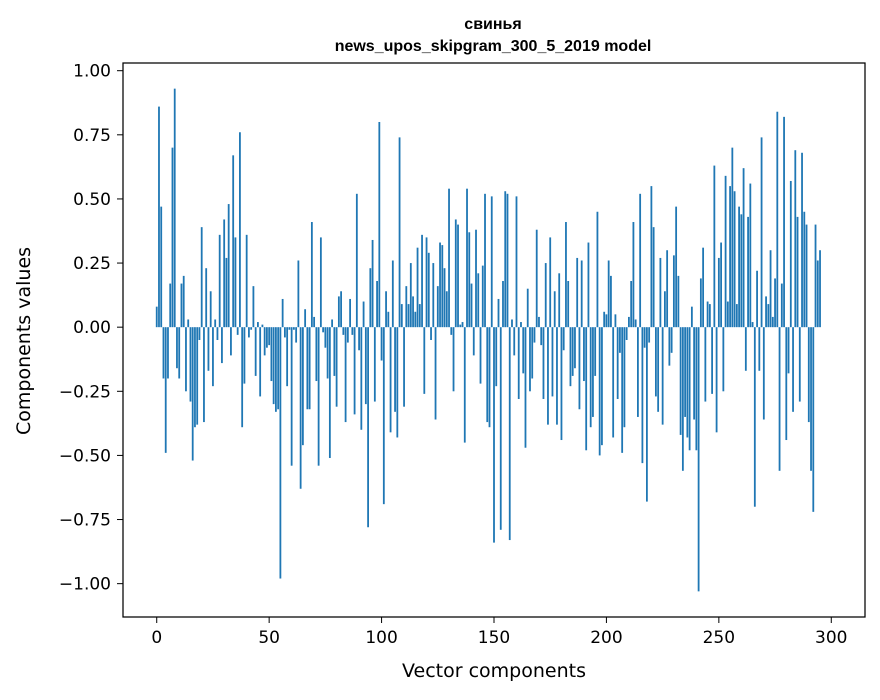 This screenshot has height=700, width=880. Describe the element at coordinates (85, 392) in the screenshot. I see `y-tick-label: −0.25` at that location.